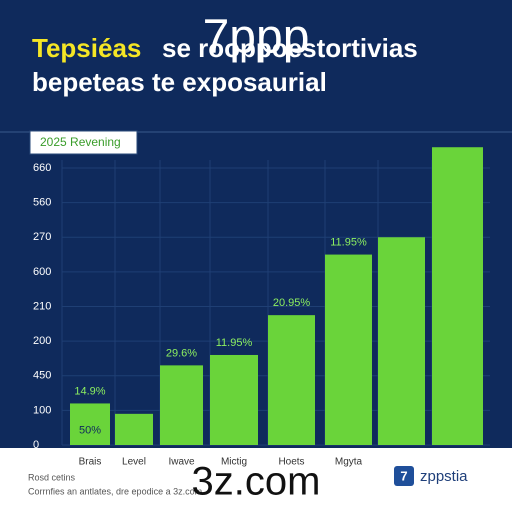 This screenshot has height=512, width=512. Describe the element at coordinates (86, 48) in the screenshot. I see `title-highlight: Tepsiéas` at that location.